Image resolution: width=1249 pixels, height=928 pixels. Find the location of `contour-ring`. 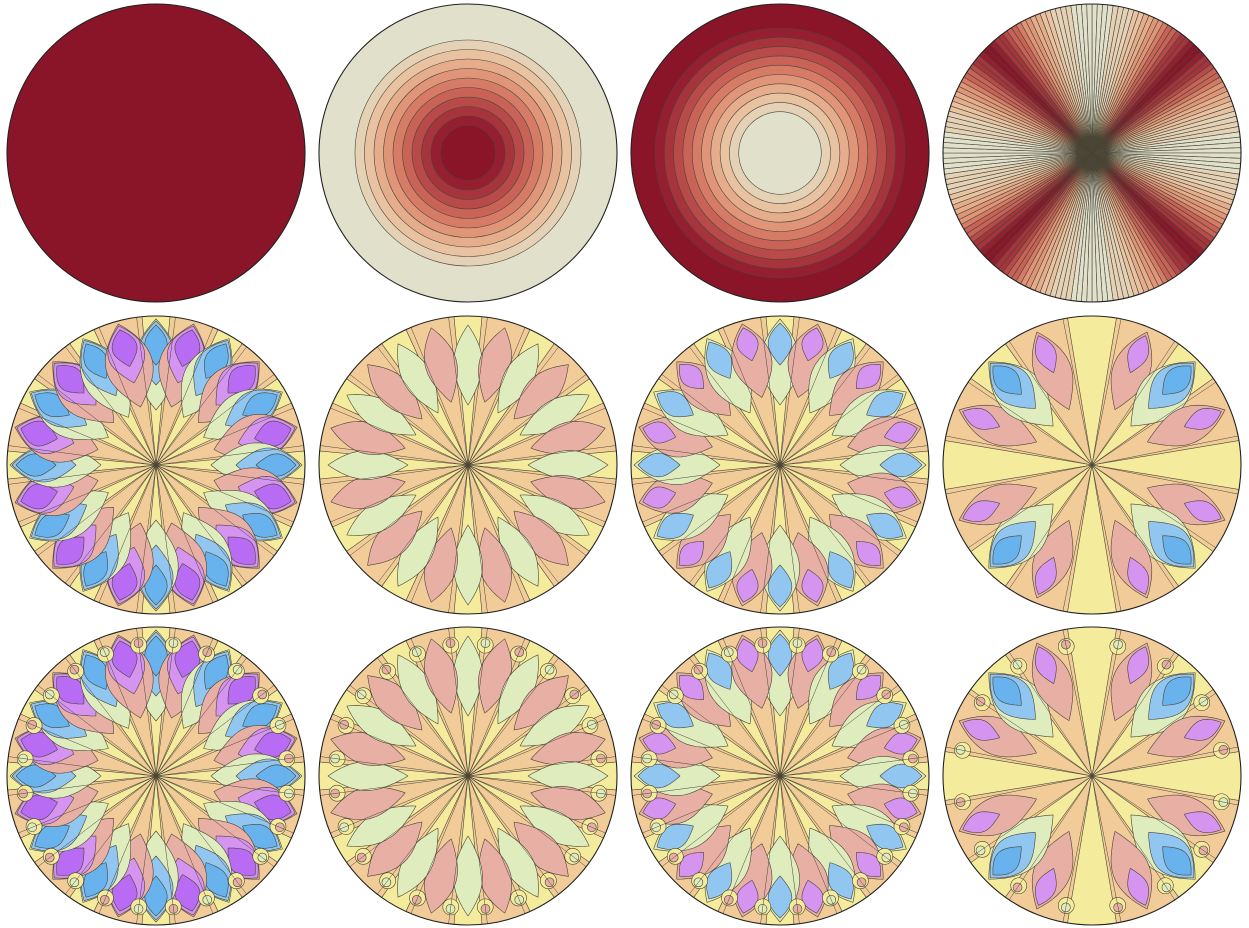

contour-ring is located at coordinates (468, 153).